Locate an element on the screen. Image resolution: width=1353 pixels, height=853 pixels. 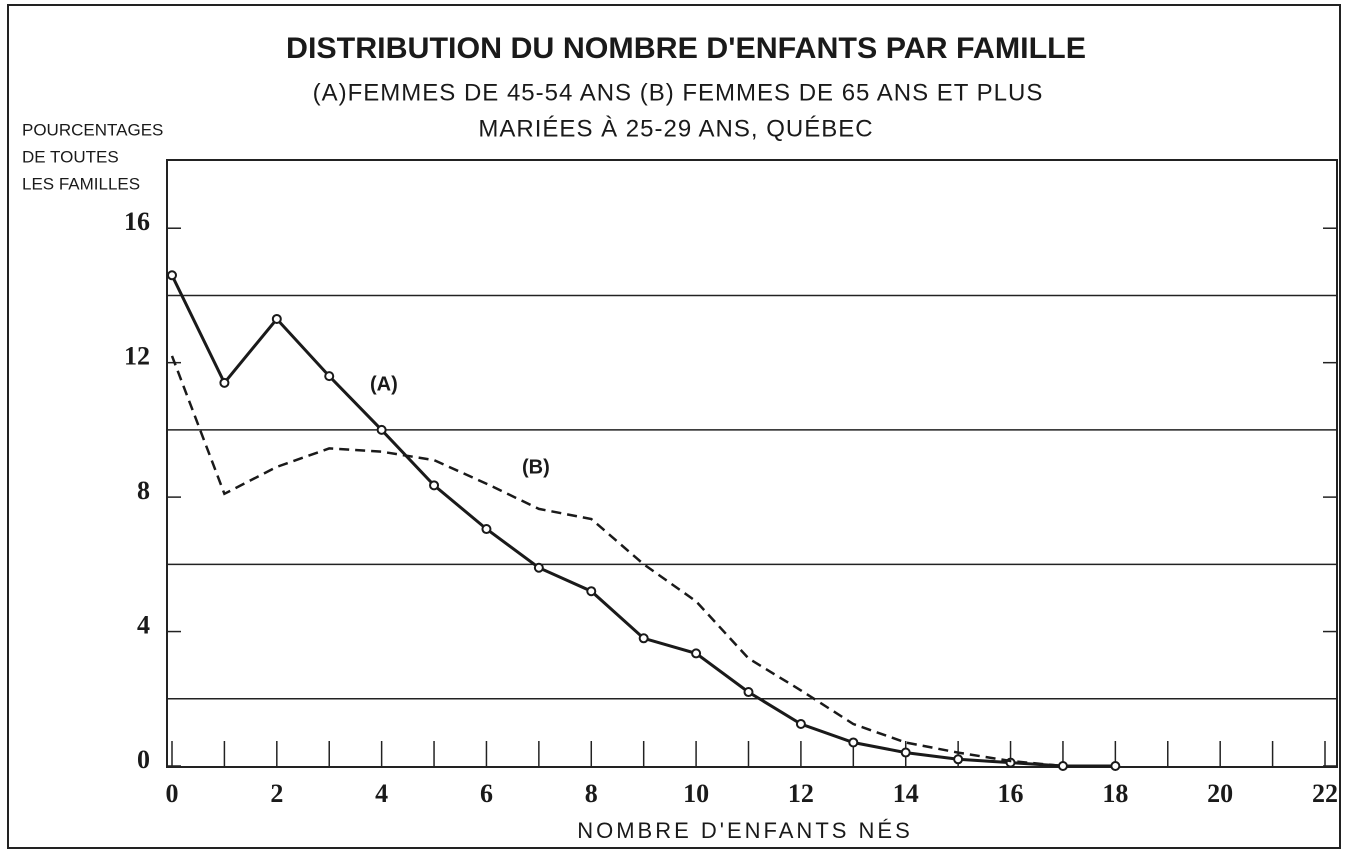
y-tick-label: 0 is located at coordinates (143, 759).